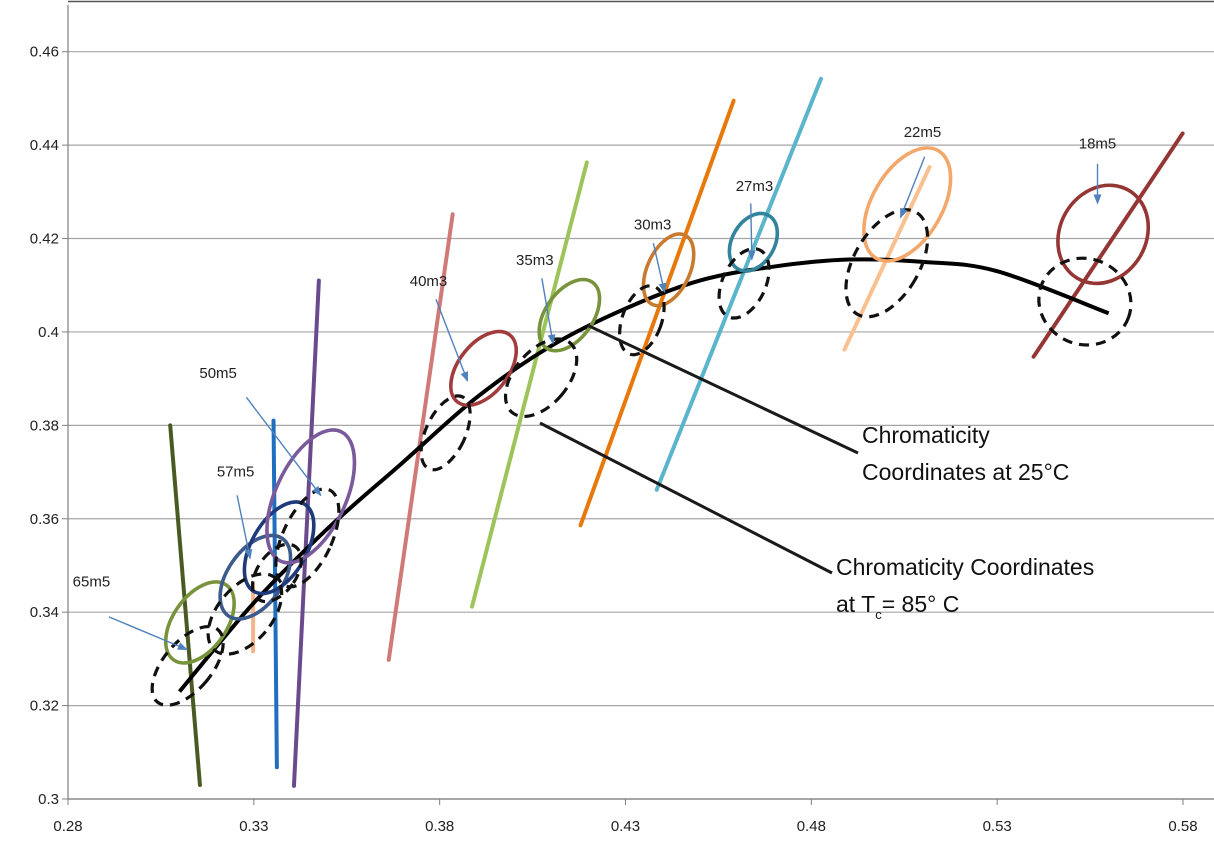 Image resolution: width=1214 pixels, height=841 pixels. I want to click on x-tick-label: 0.53, so click(997, 826).